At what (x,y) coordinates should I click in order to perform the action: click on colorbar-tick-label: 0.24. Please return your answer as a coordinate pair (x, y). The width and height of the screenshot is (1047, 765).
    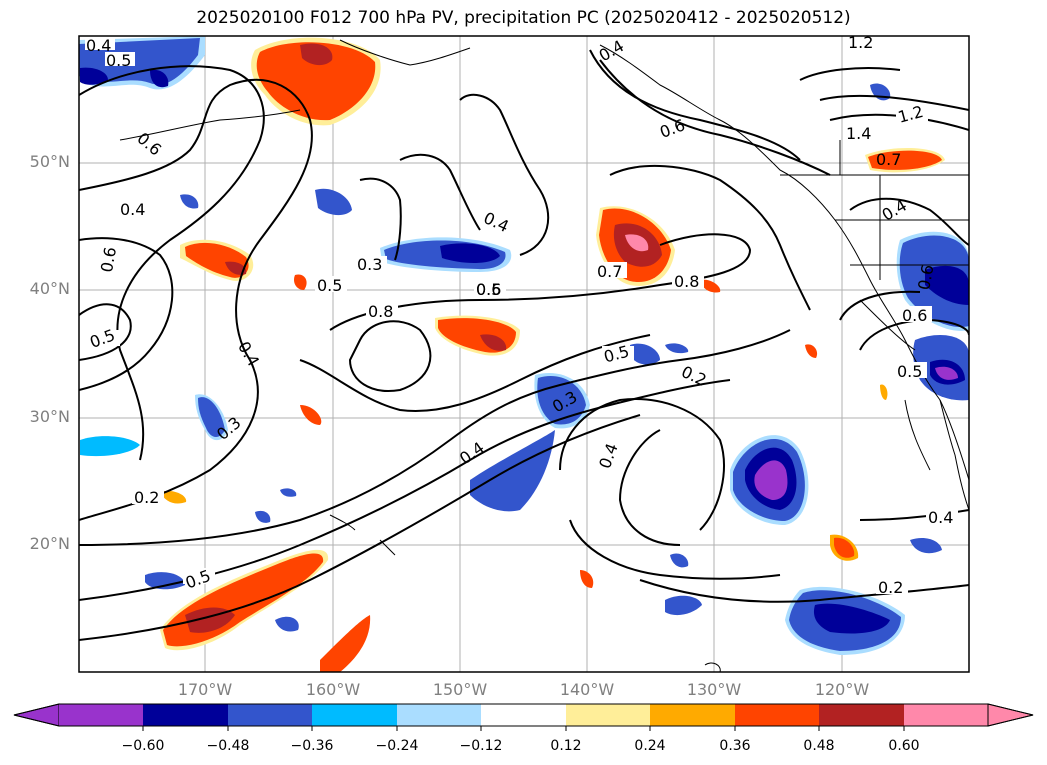
    Looking at the image, I should click on (650, 746).